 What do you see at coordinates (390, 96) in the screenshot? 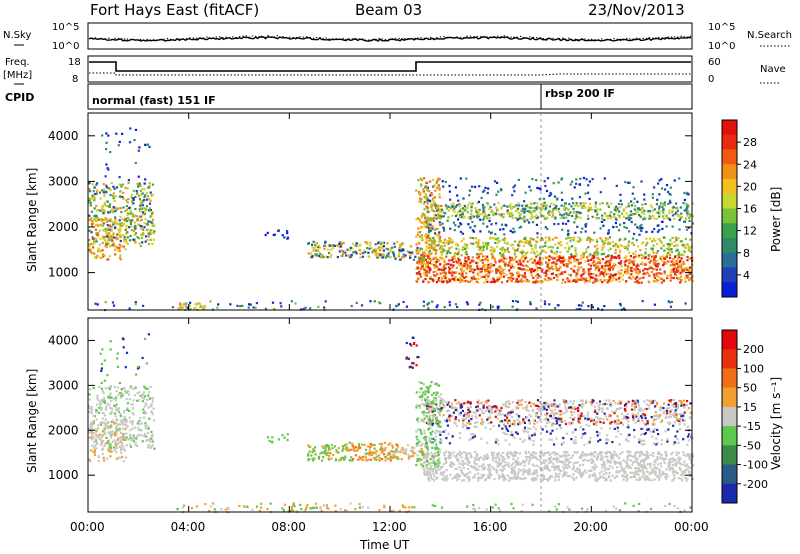
I see `cpid-frame` at bounding box center [390, 96].